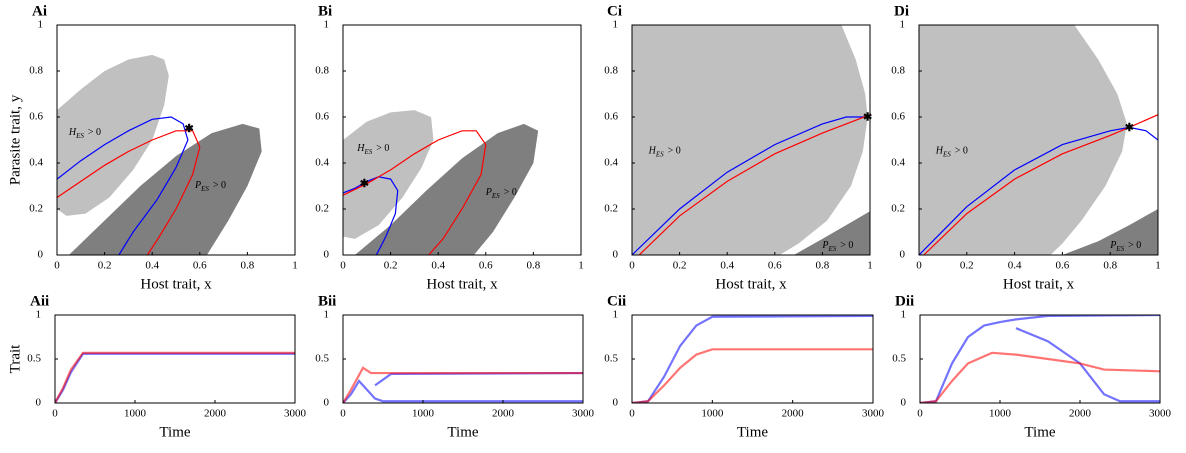  Describe the element at coordinates (188, 129) in the screenshot. I see `ess-marker: ✱` at that location.